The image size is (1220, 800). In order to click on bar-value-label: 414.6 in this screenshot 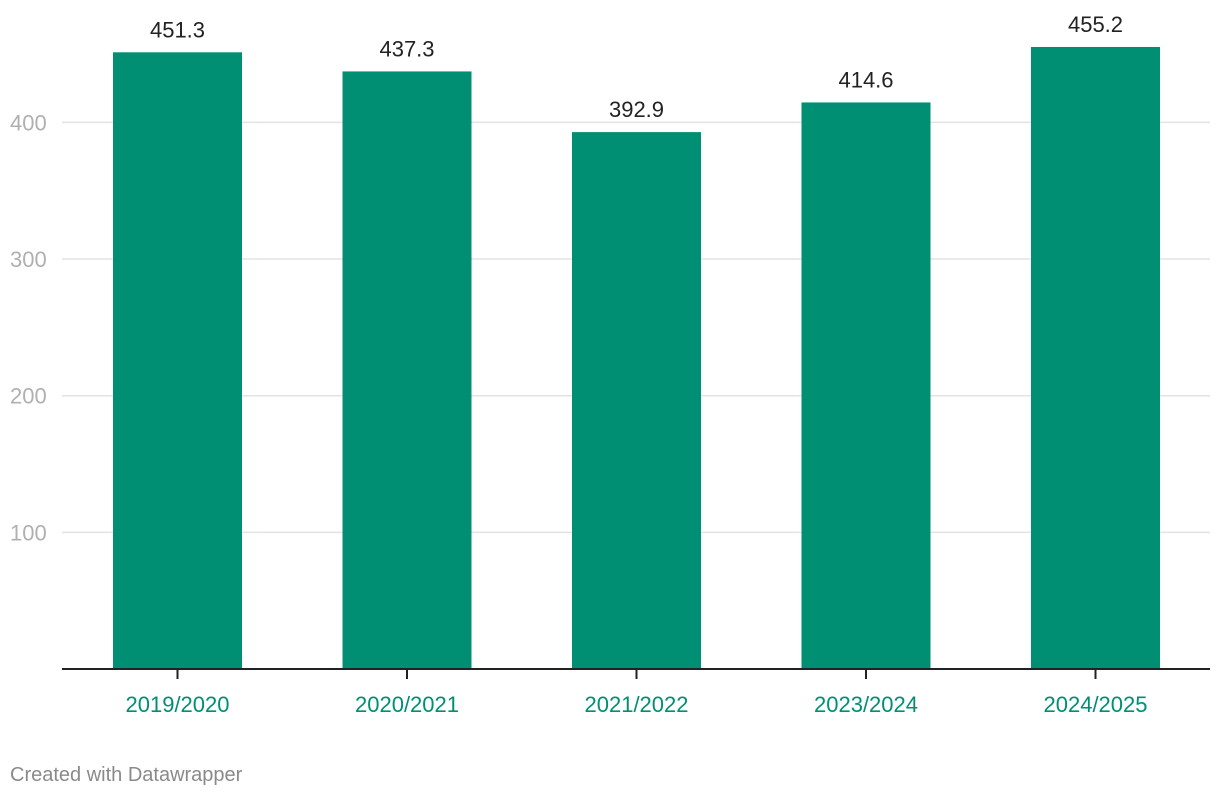, I will do `click(865, 79)`.